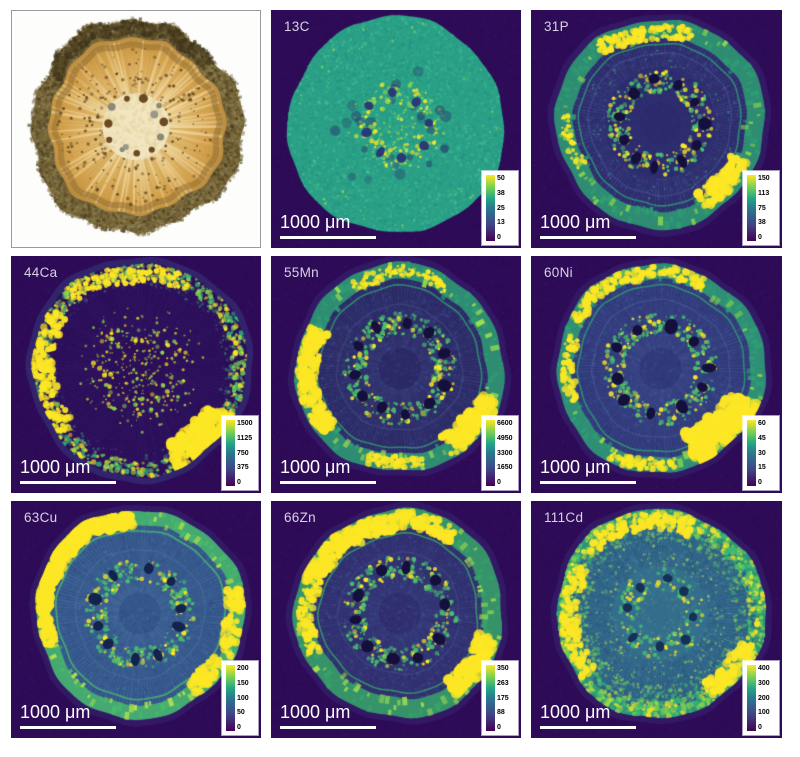  I want to click on colorbar-ticks: 150 113 75 38 0, so click(763, 208).